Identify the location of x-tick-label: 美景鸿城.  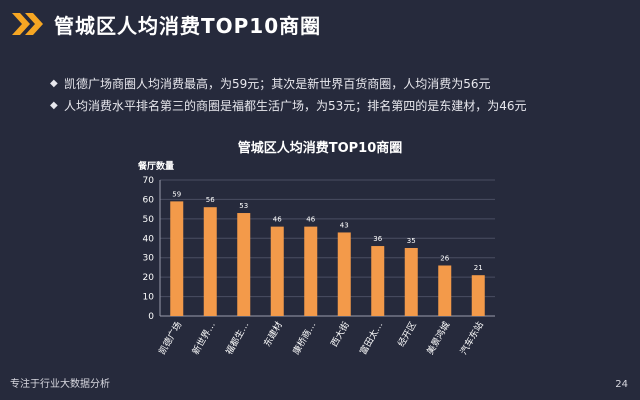
(438, 338).